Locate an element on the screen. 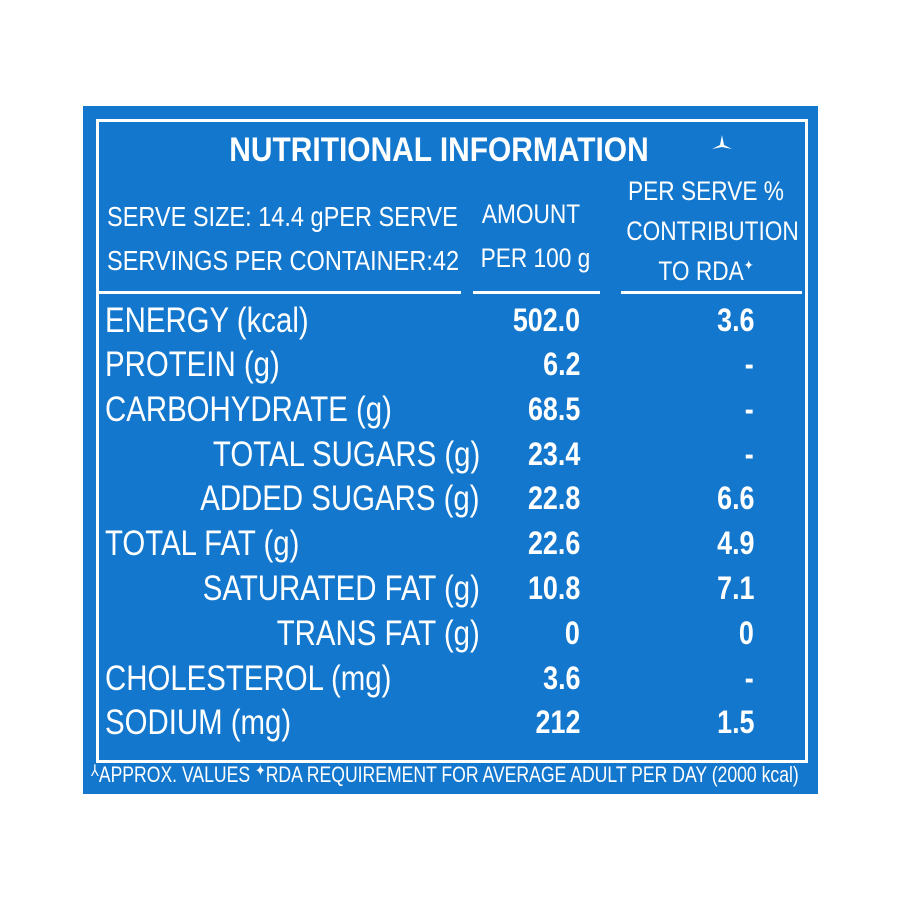 The width and height of the screenshot is (900, 900). row-amount: 3.6 is located at coordinates (561, 678).